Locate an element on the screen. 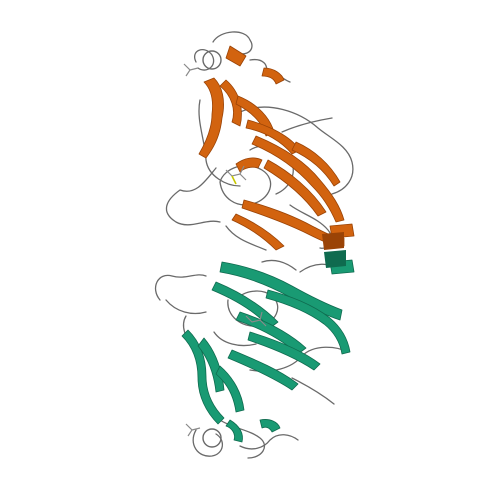  chain-b-strands is located at coordinates (268, 346).